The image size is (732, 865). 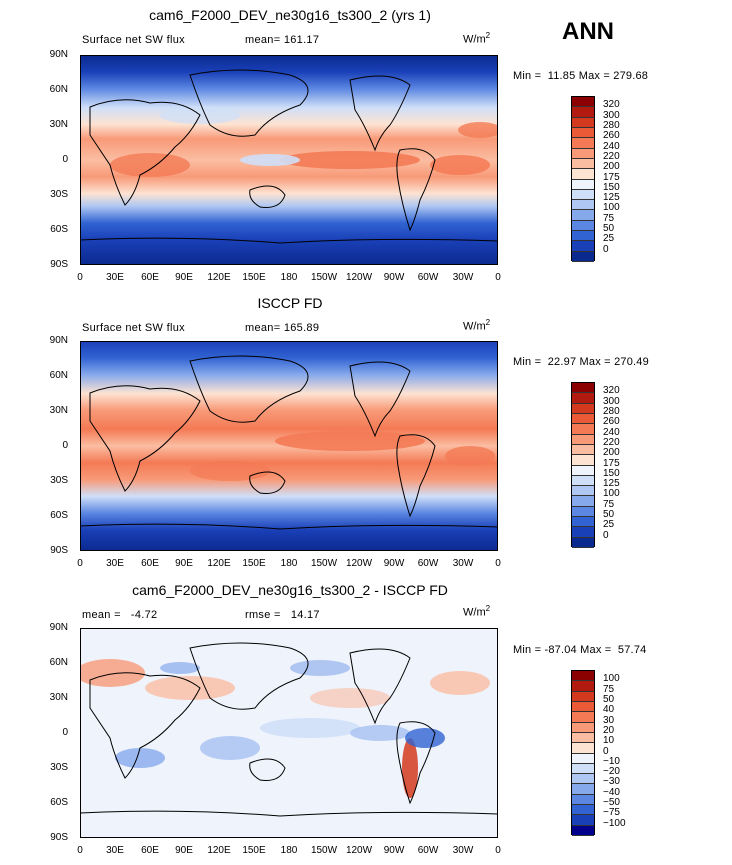 I want to click on p2-lon-label: 150E, so click(x=254, y=563).